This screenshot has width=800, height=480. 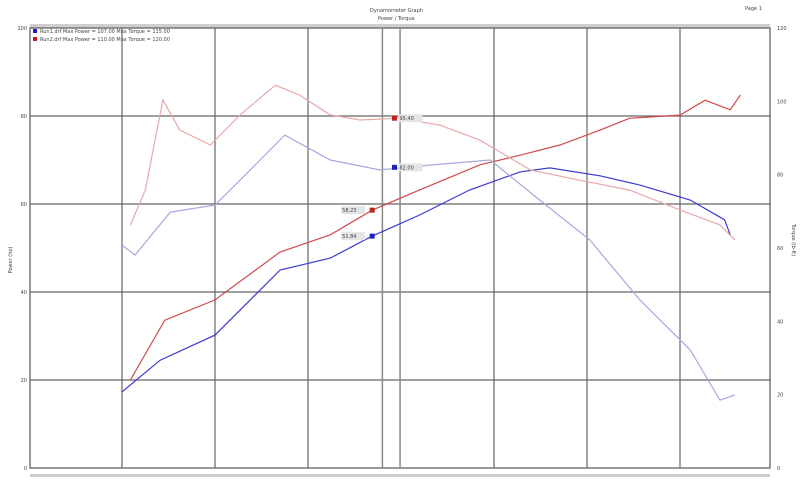 I want to click on header-bar, so click(x=400, y=26).